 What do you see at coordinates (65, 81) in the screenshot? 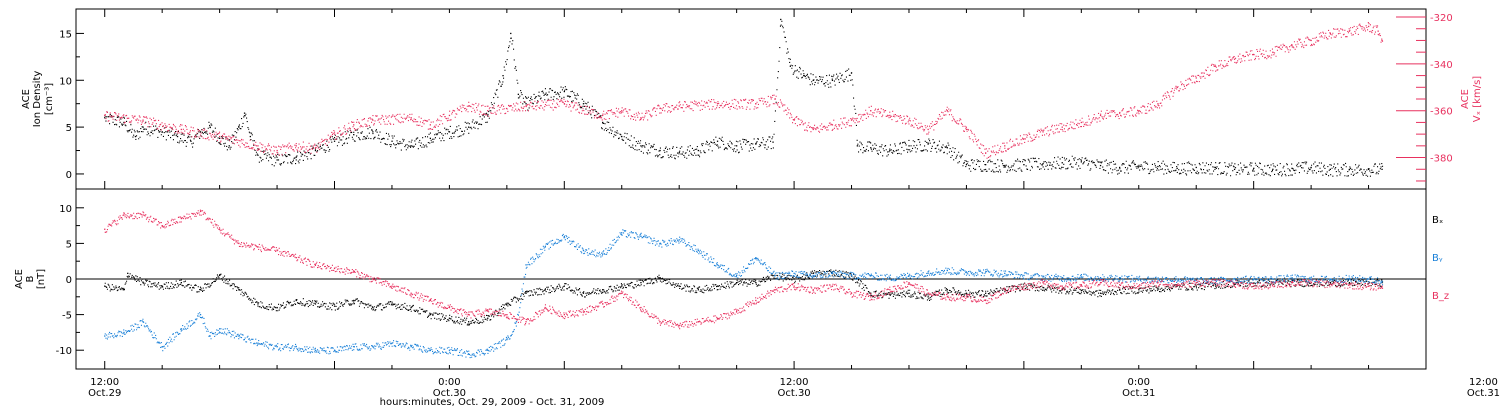
I see `top-left-tick-label: 10` at bounding box center [65, 81].